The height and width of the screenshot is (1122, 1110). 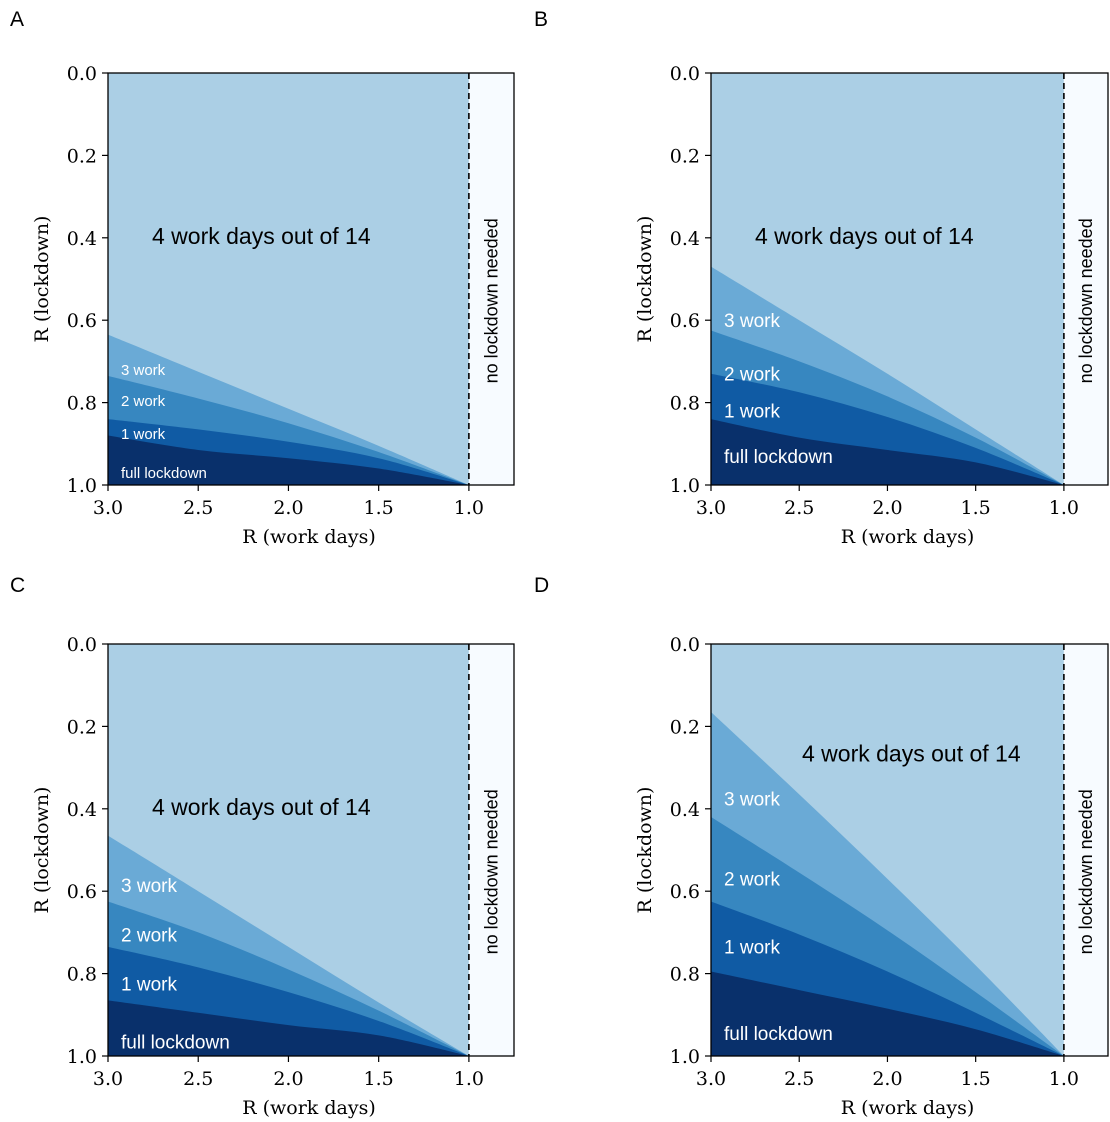 What do you see at coordinates (541, 19) in the screenshot?
I see `panel-letter: B` at bounding box center [541, 19].